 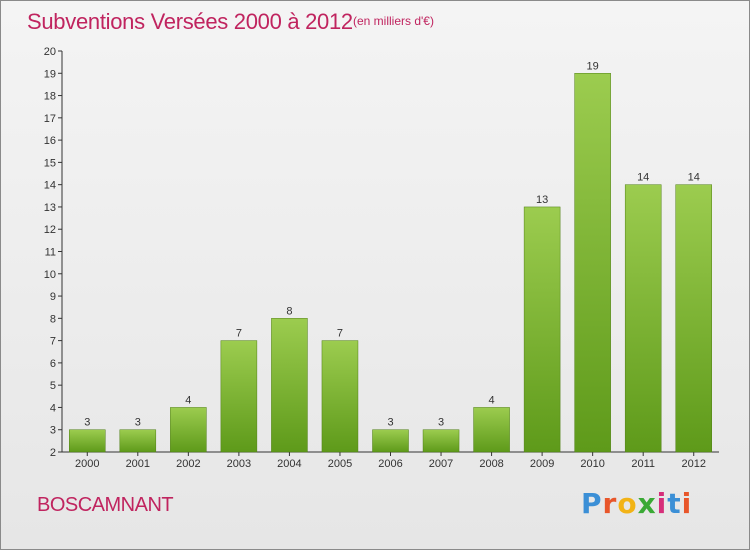 I want to click on proxiti-logo: Proxiti, so click(x=637, y=503).